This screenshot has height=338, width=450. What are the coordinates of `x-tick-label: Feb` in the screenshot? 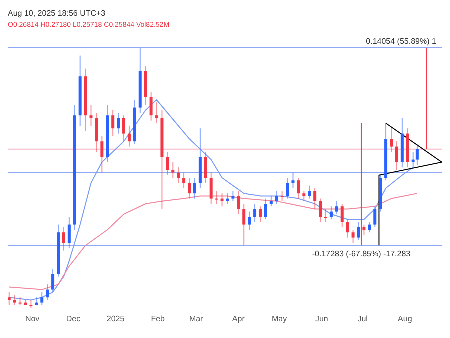 It's located at (158, 319).